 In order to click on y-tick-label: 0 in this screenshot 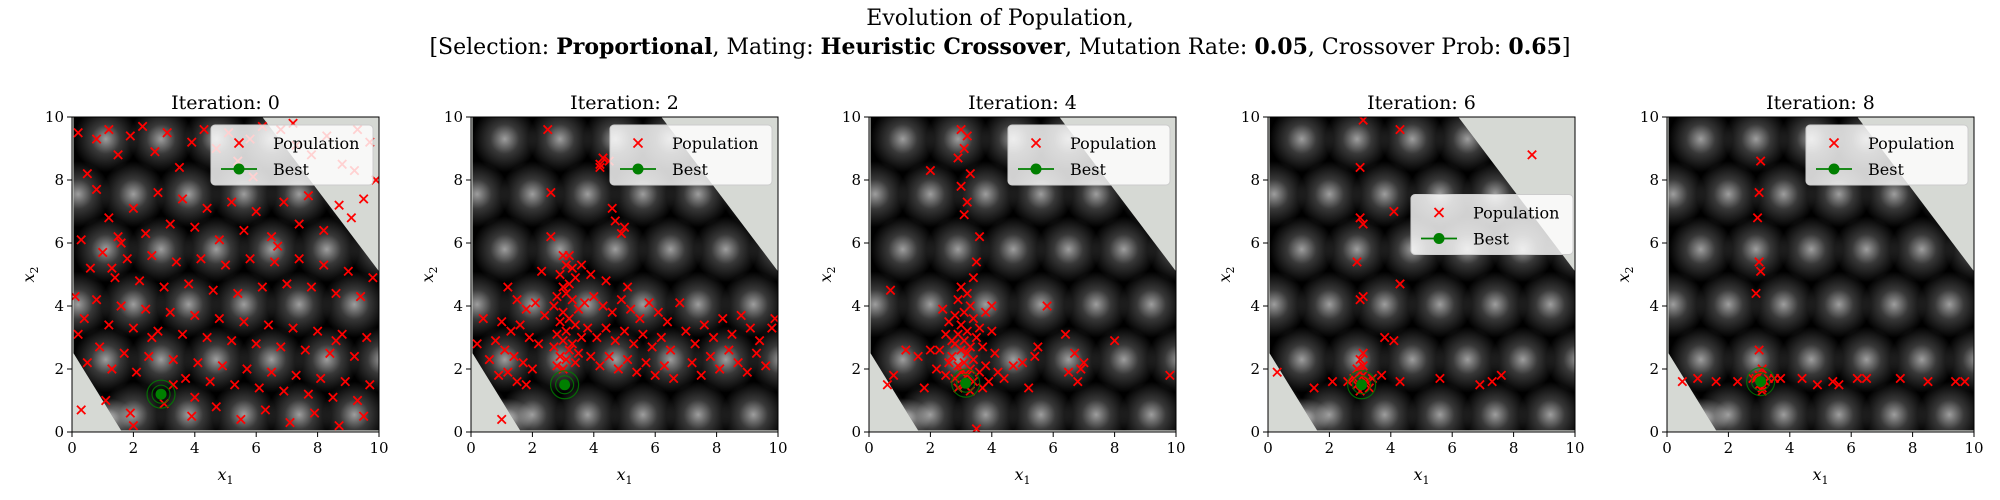, I will do `click(1654, 432)`.